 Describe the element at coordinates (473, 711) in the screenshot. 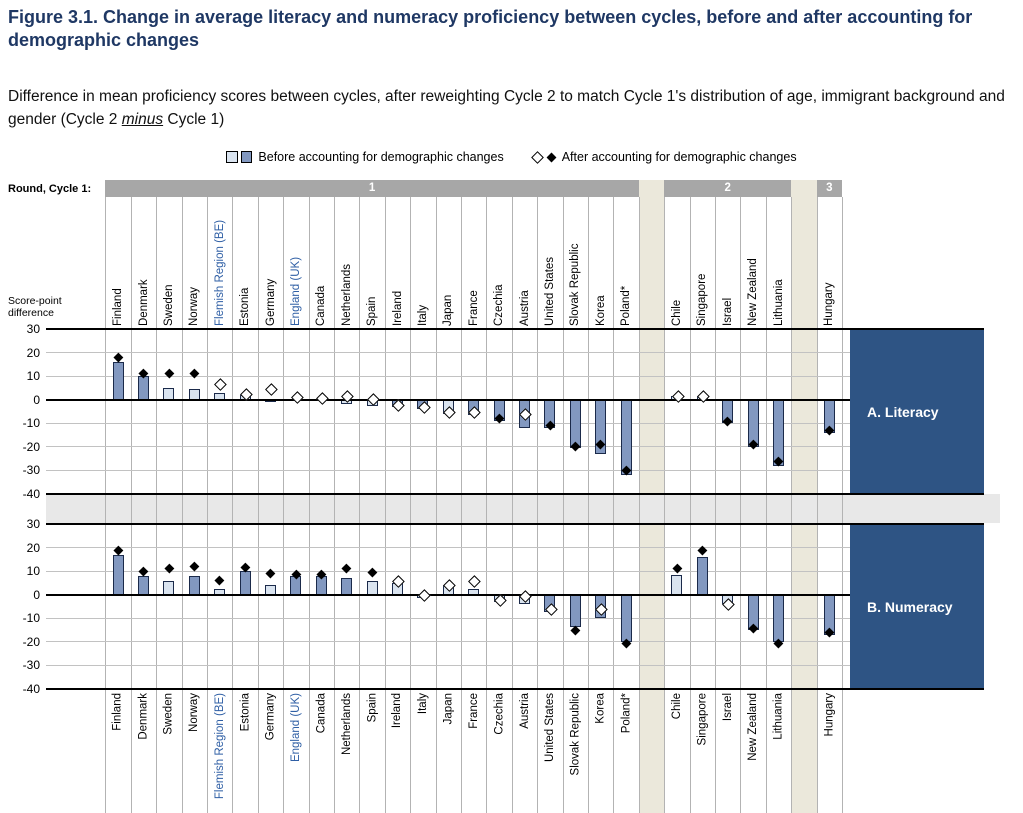

I see `label-bottom-france: France` at that location.